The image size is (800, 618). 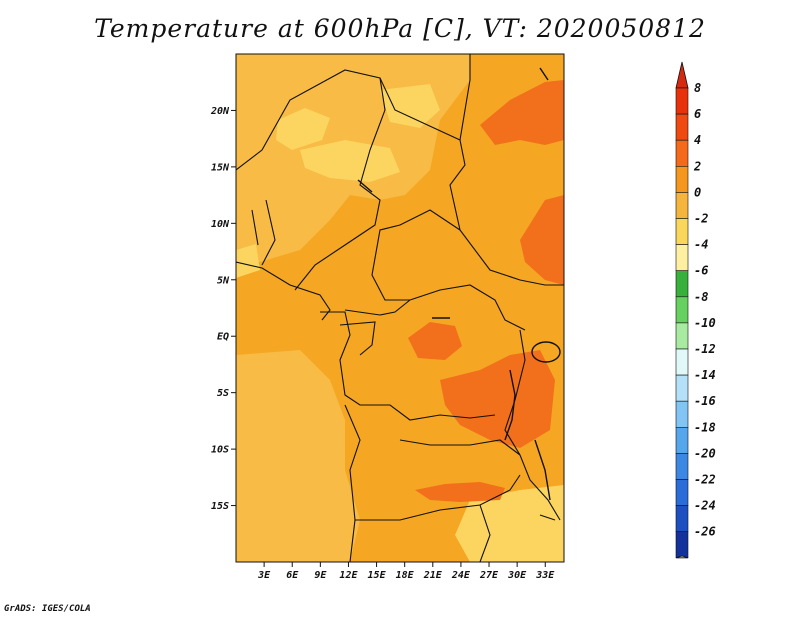 What do you see at coordinates (705, 453) in the screenshot?
I see `colorbar-label: -20` at bounding box center [705, 453].